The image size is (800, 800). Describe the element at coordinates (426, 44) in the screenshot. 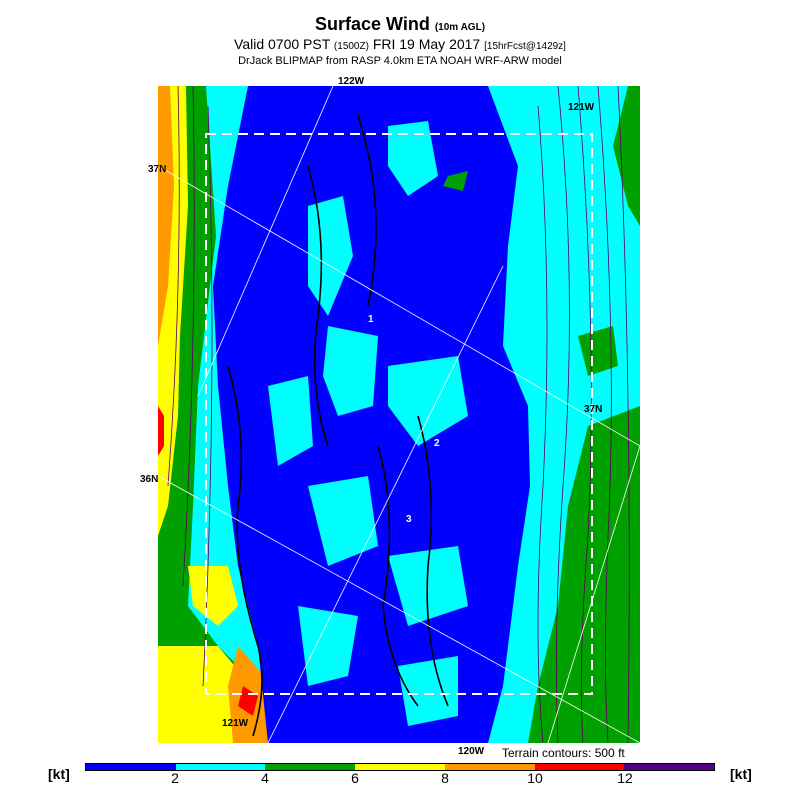

I see `valid-date: FRI 19 May 2017` at that location.